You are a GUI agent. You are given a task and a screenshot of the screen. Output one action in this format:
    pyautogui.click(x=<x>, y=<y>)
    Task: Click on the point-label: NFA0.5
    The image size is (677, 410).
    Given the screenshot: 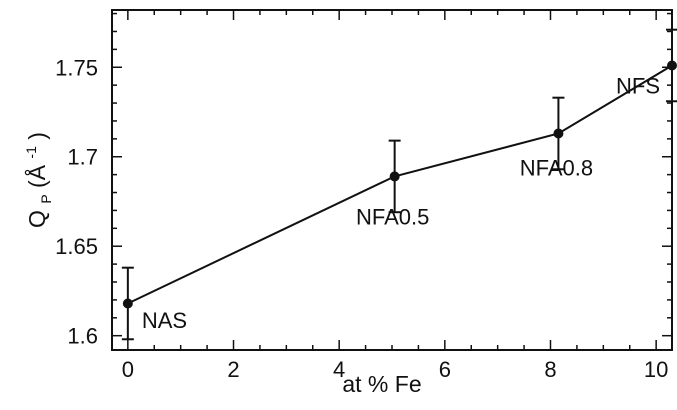 What is the action you would take?
    pyautogui.click(x=392, y=216)
    